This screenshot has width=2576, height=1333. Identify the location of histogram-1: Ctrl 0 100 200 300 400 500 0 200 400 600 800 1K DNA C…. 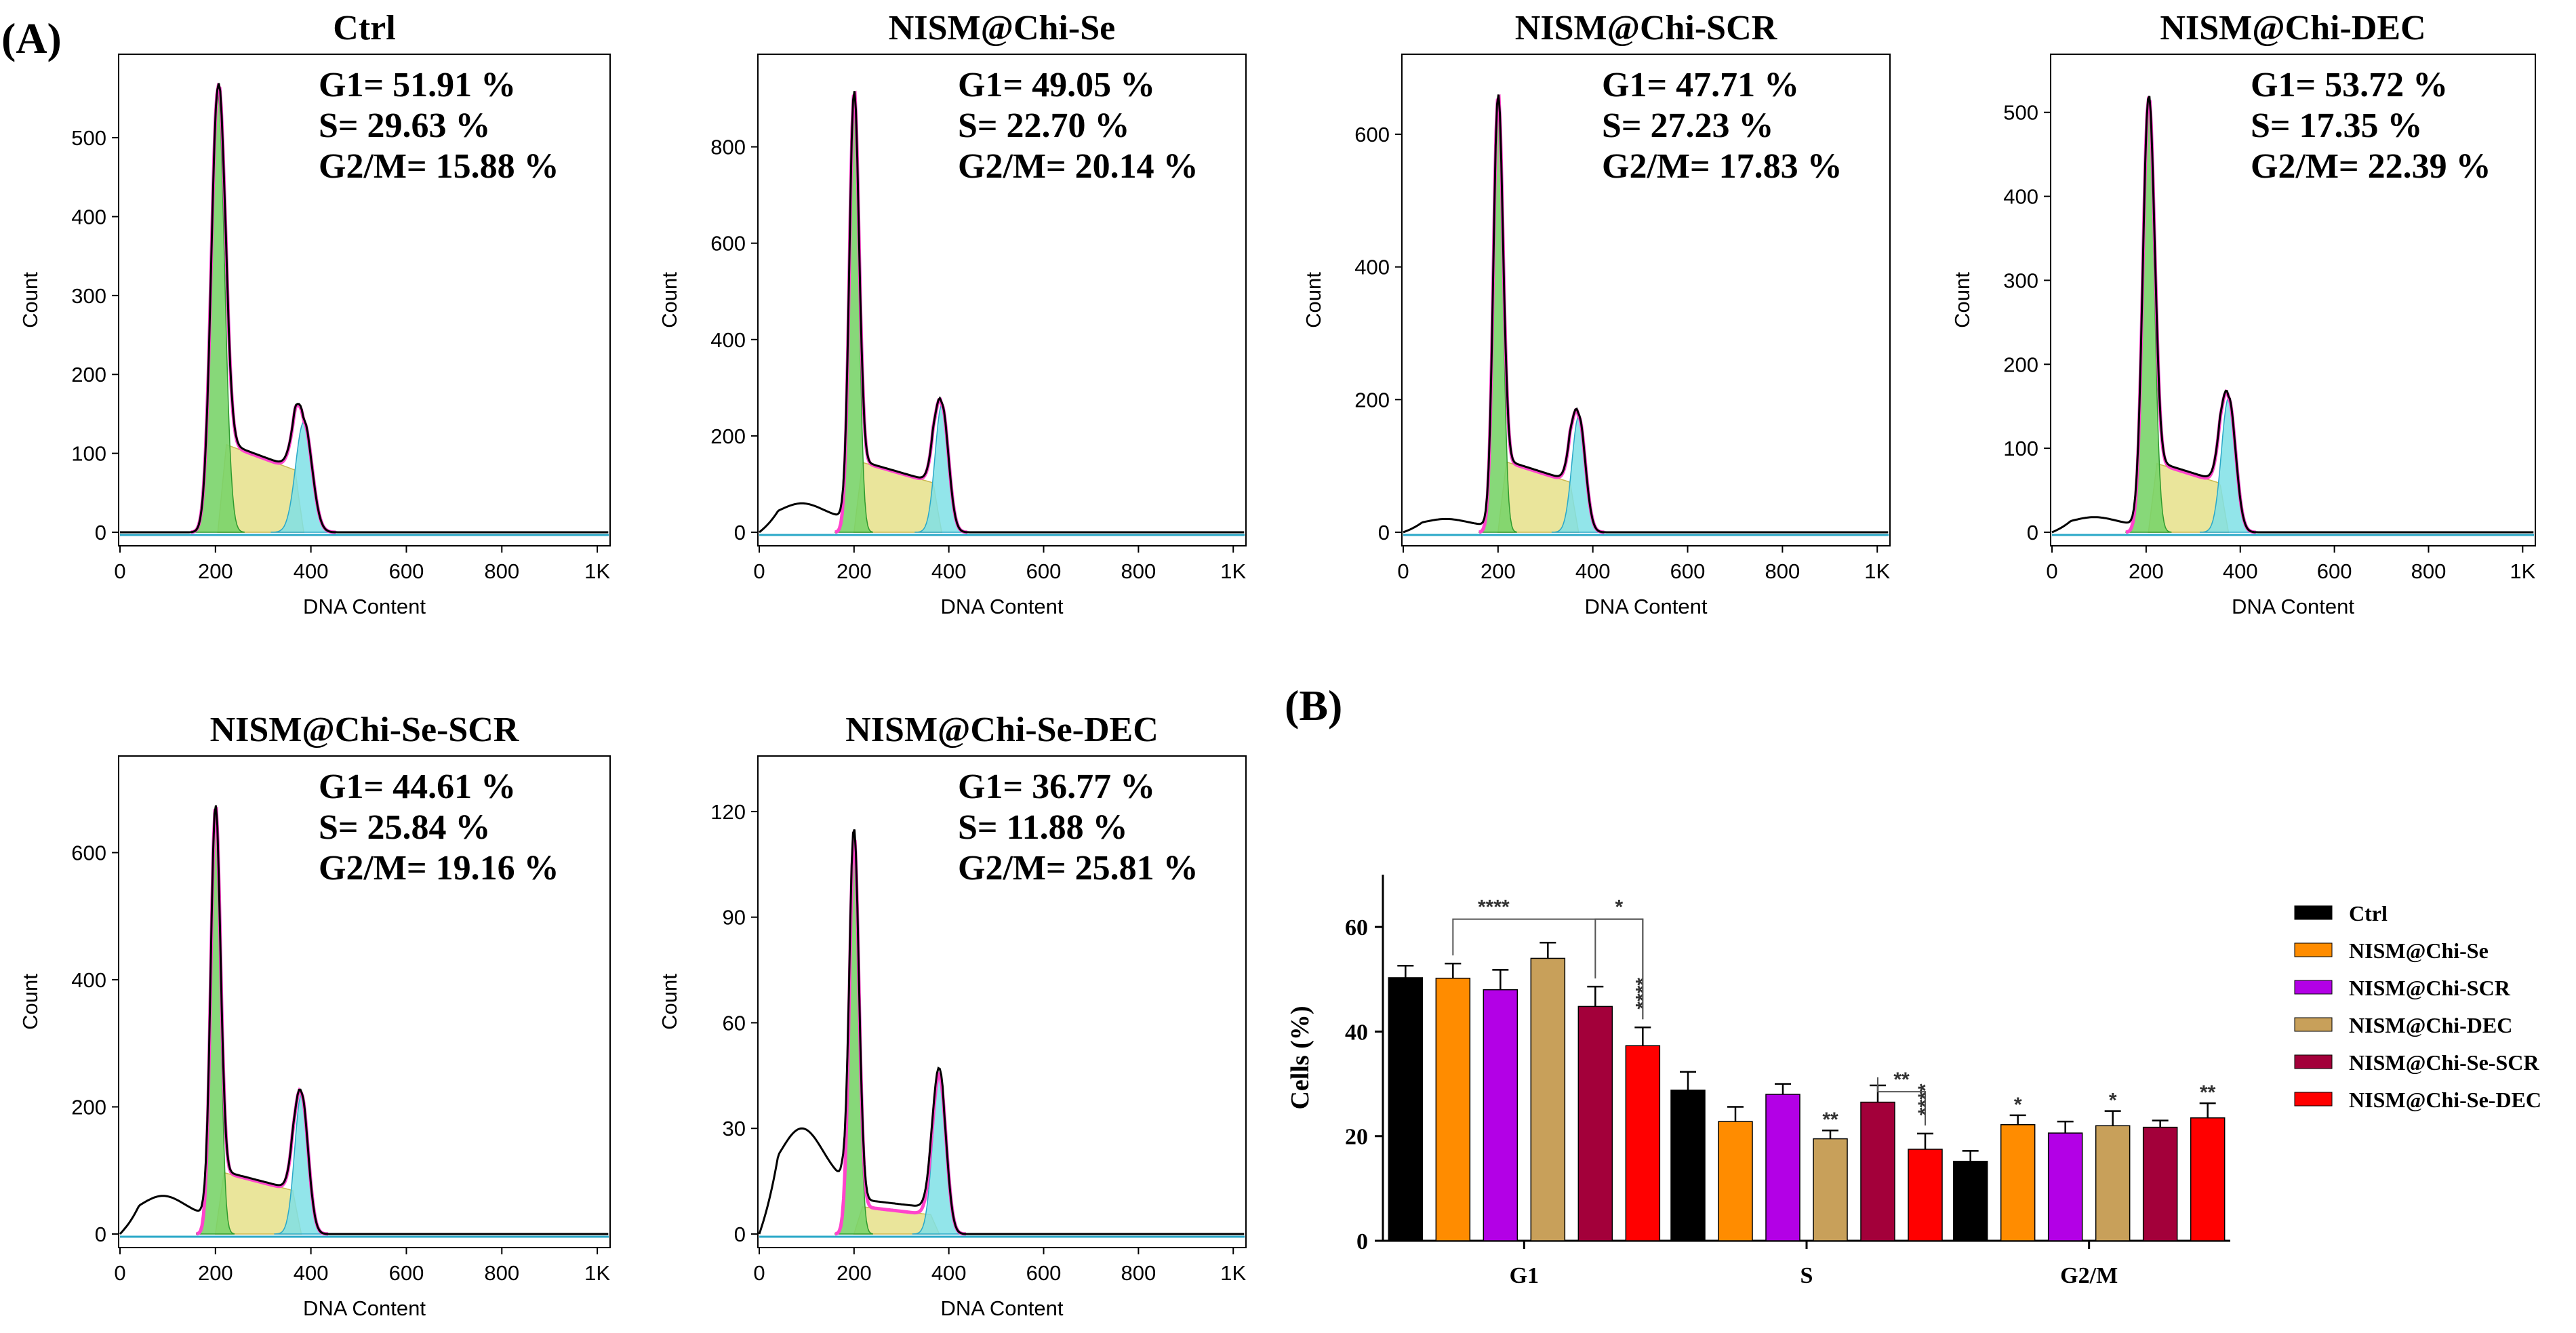
(314, 313).